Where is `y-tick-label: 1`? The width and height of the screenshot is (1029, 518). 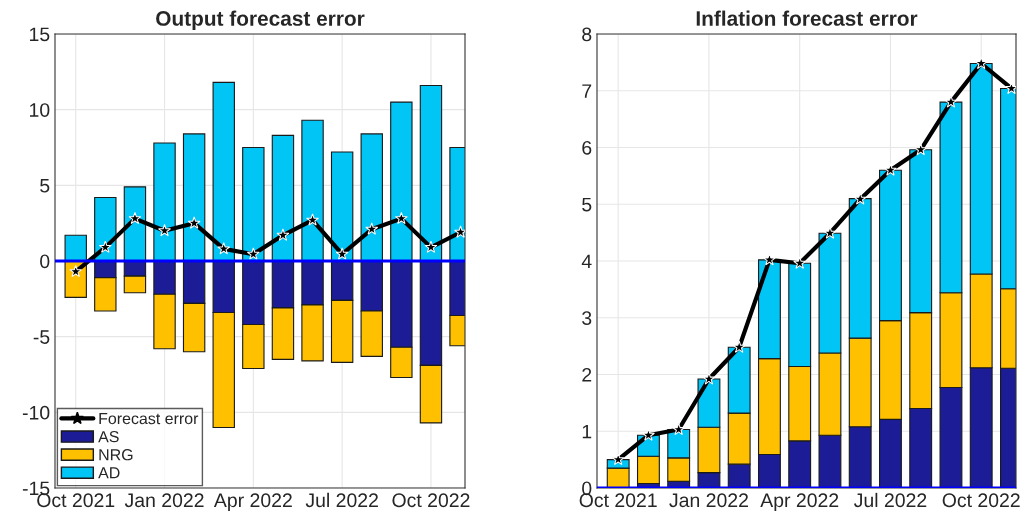 y-tick-label: 1 is located at coordinates (587, 431).